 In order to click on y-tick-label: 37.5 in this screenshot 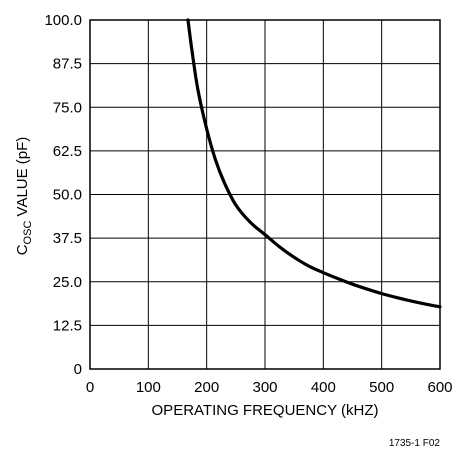, I will do `click(67, 238)`.